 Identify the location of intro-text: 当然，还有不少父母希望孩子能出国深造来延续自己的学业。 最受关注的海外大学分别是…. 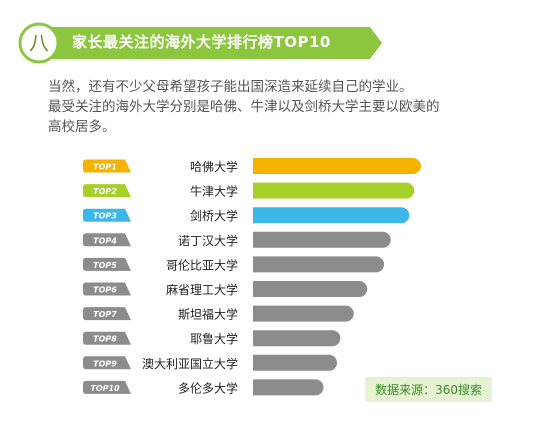
(278, 107).